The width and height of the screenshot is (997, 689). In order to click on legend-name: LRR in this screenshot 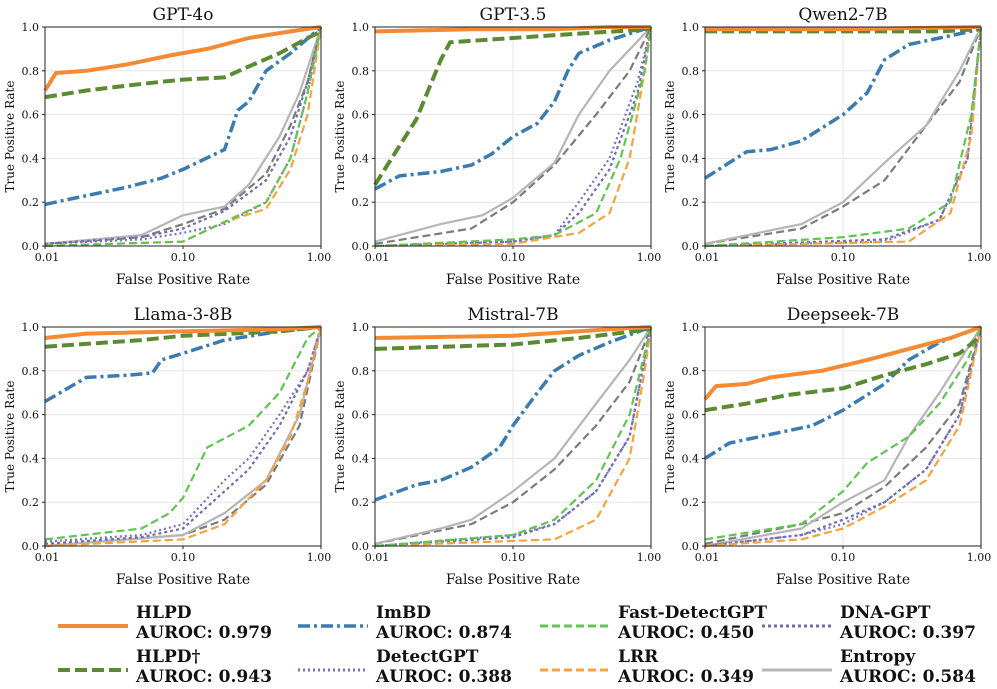, I will do `click(638, 657)`.